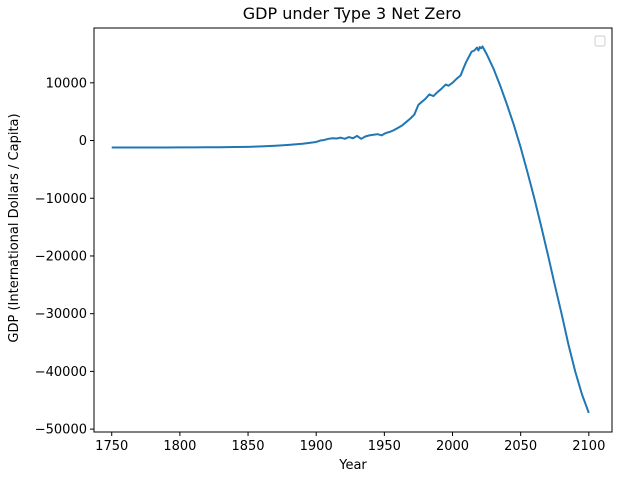 The image size is (640, 480). What do you see at coordinates (452, 446) in the screenshot?
I see `x-tick-label: 2000` at bounding box center [452, 446].